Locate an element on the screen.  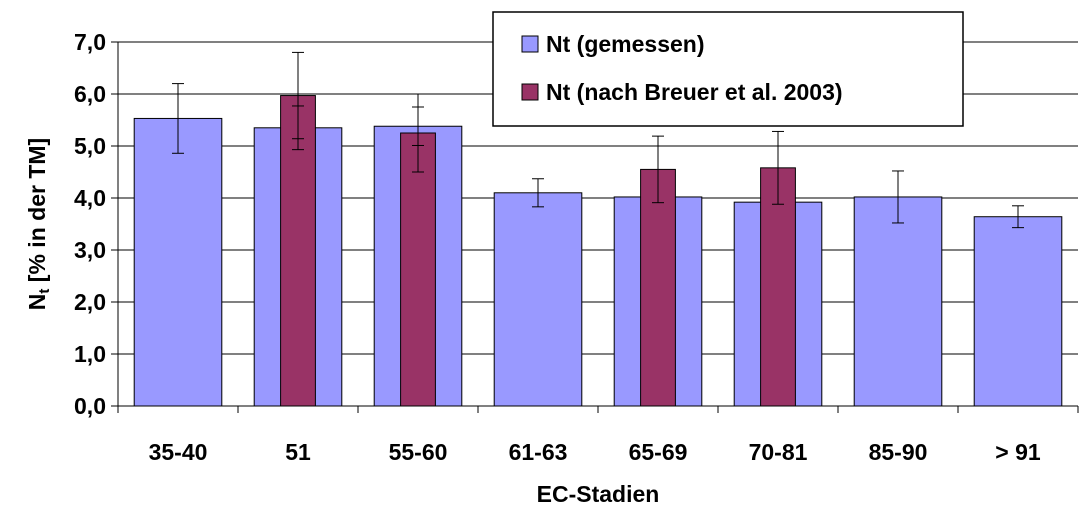
y-tick-label: 0,0 is located at coordinates (90, 406).